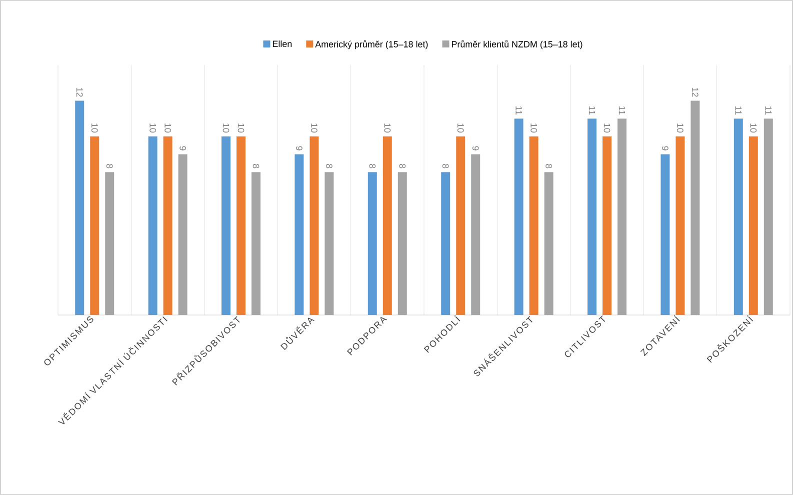 The image size is (793, 495). Describe the element at coordinates (282, 44) in the screenshot. I see `legend-label: Ellen` at that location.